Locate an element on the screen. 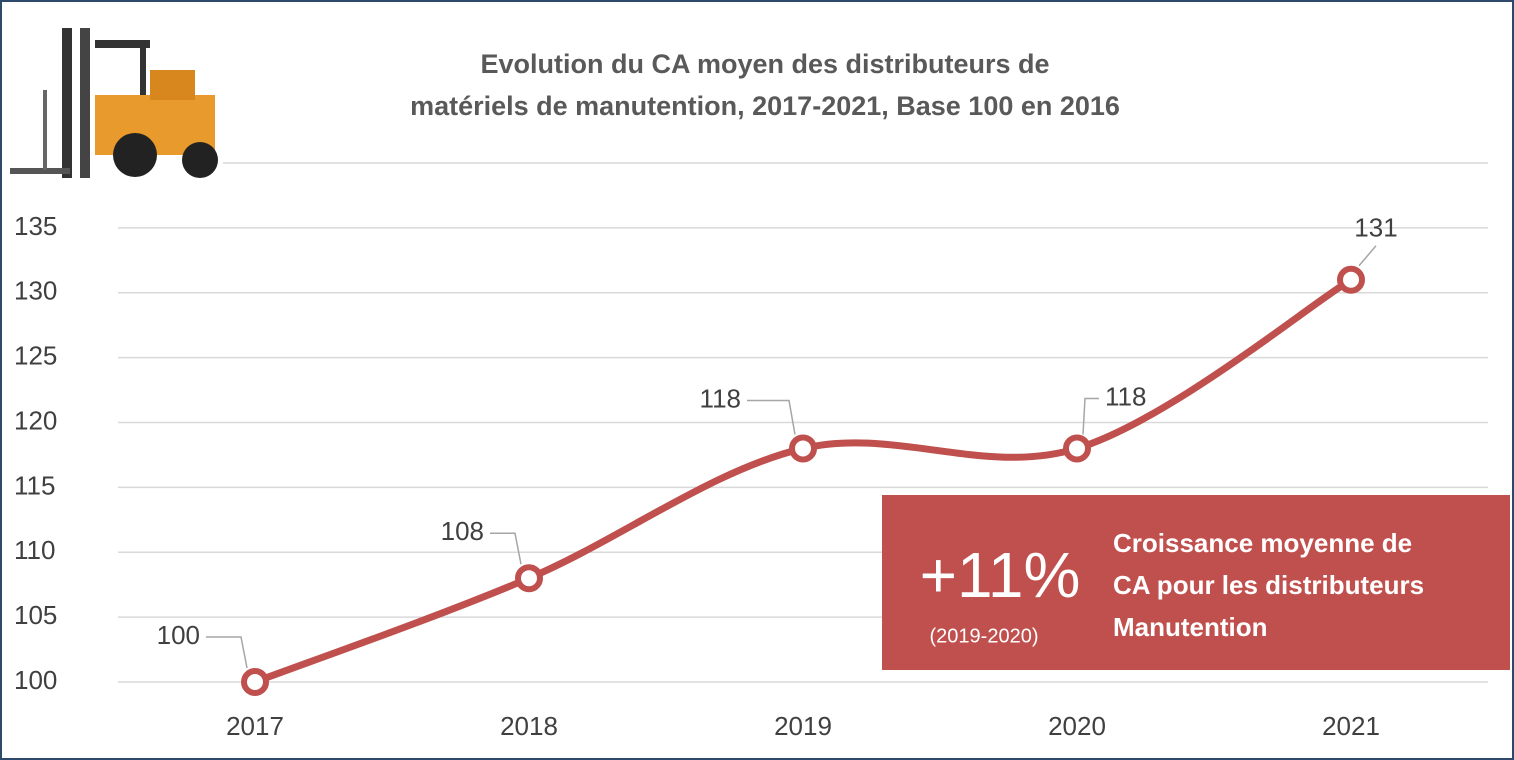  x-tick-label: 2019 is located at coordinates (803, 726).